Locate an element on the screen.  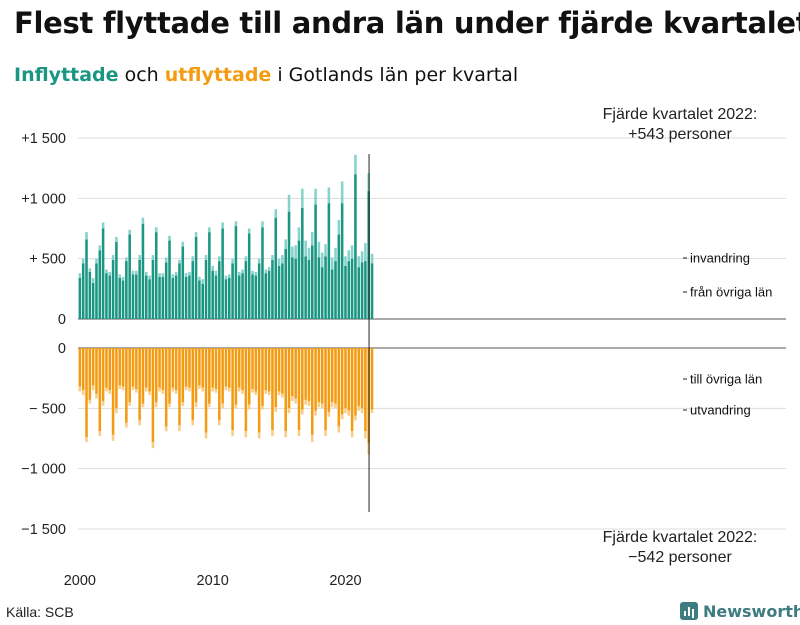
source-note: Källa: SCB is located at coordinates (40, 612).